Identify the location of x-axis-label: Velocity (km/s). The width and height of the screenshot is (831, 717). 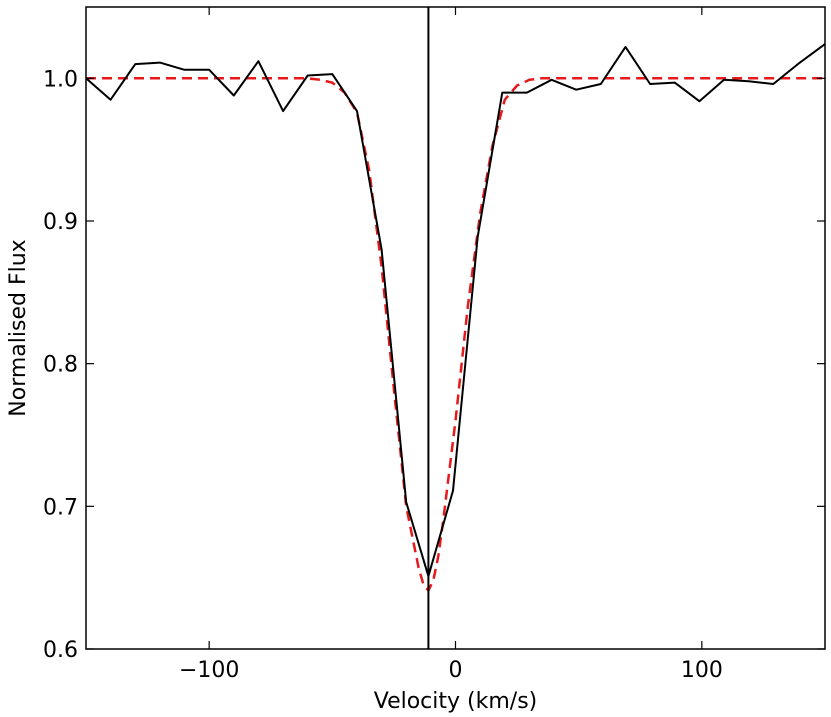
(456, 701).